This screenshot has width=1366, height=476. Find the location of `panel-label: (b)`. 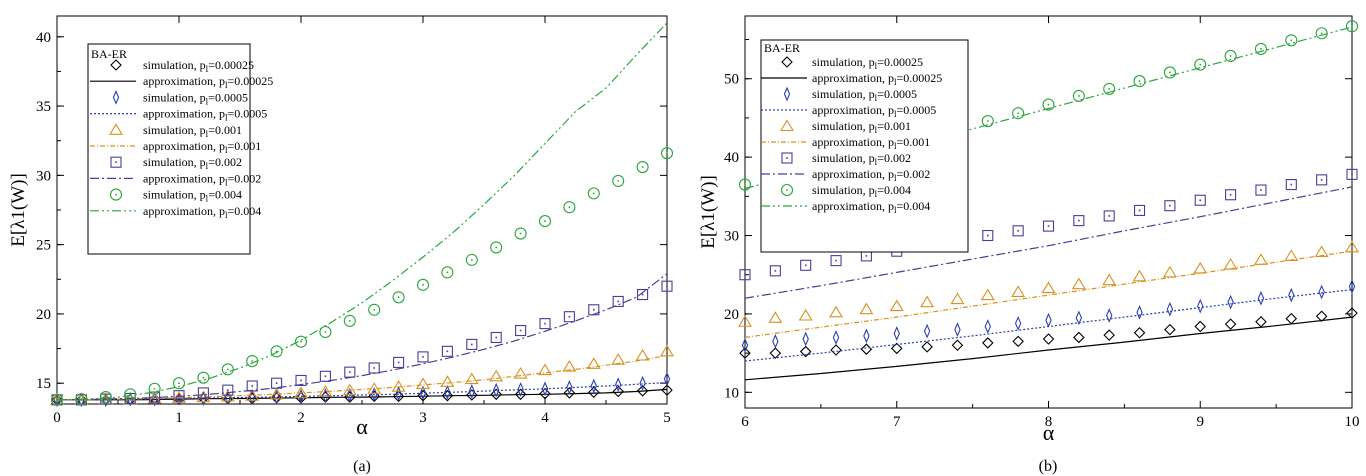

panel-label: (b) is located at coordinates (1048, 466).